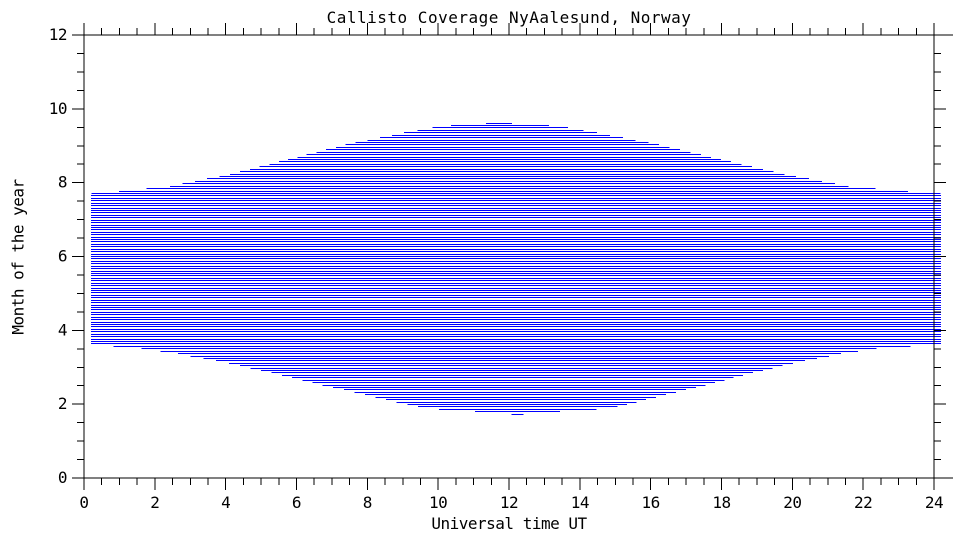 The image size is (960, 540). Describe the element at coordinates (62, 403) in the screenshot. I see `y-tick-label: 2` at that location.